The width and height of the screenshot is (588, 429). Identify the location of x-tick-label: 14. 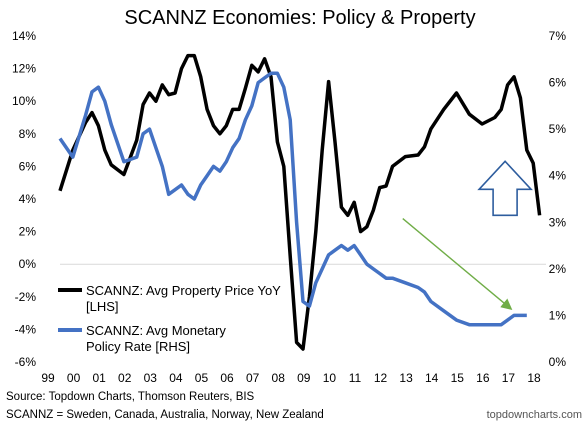
(432, 378).